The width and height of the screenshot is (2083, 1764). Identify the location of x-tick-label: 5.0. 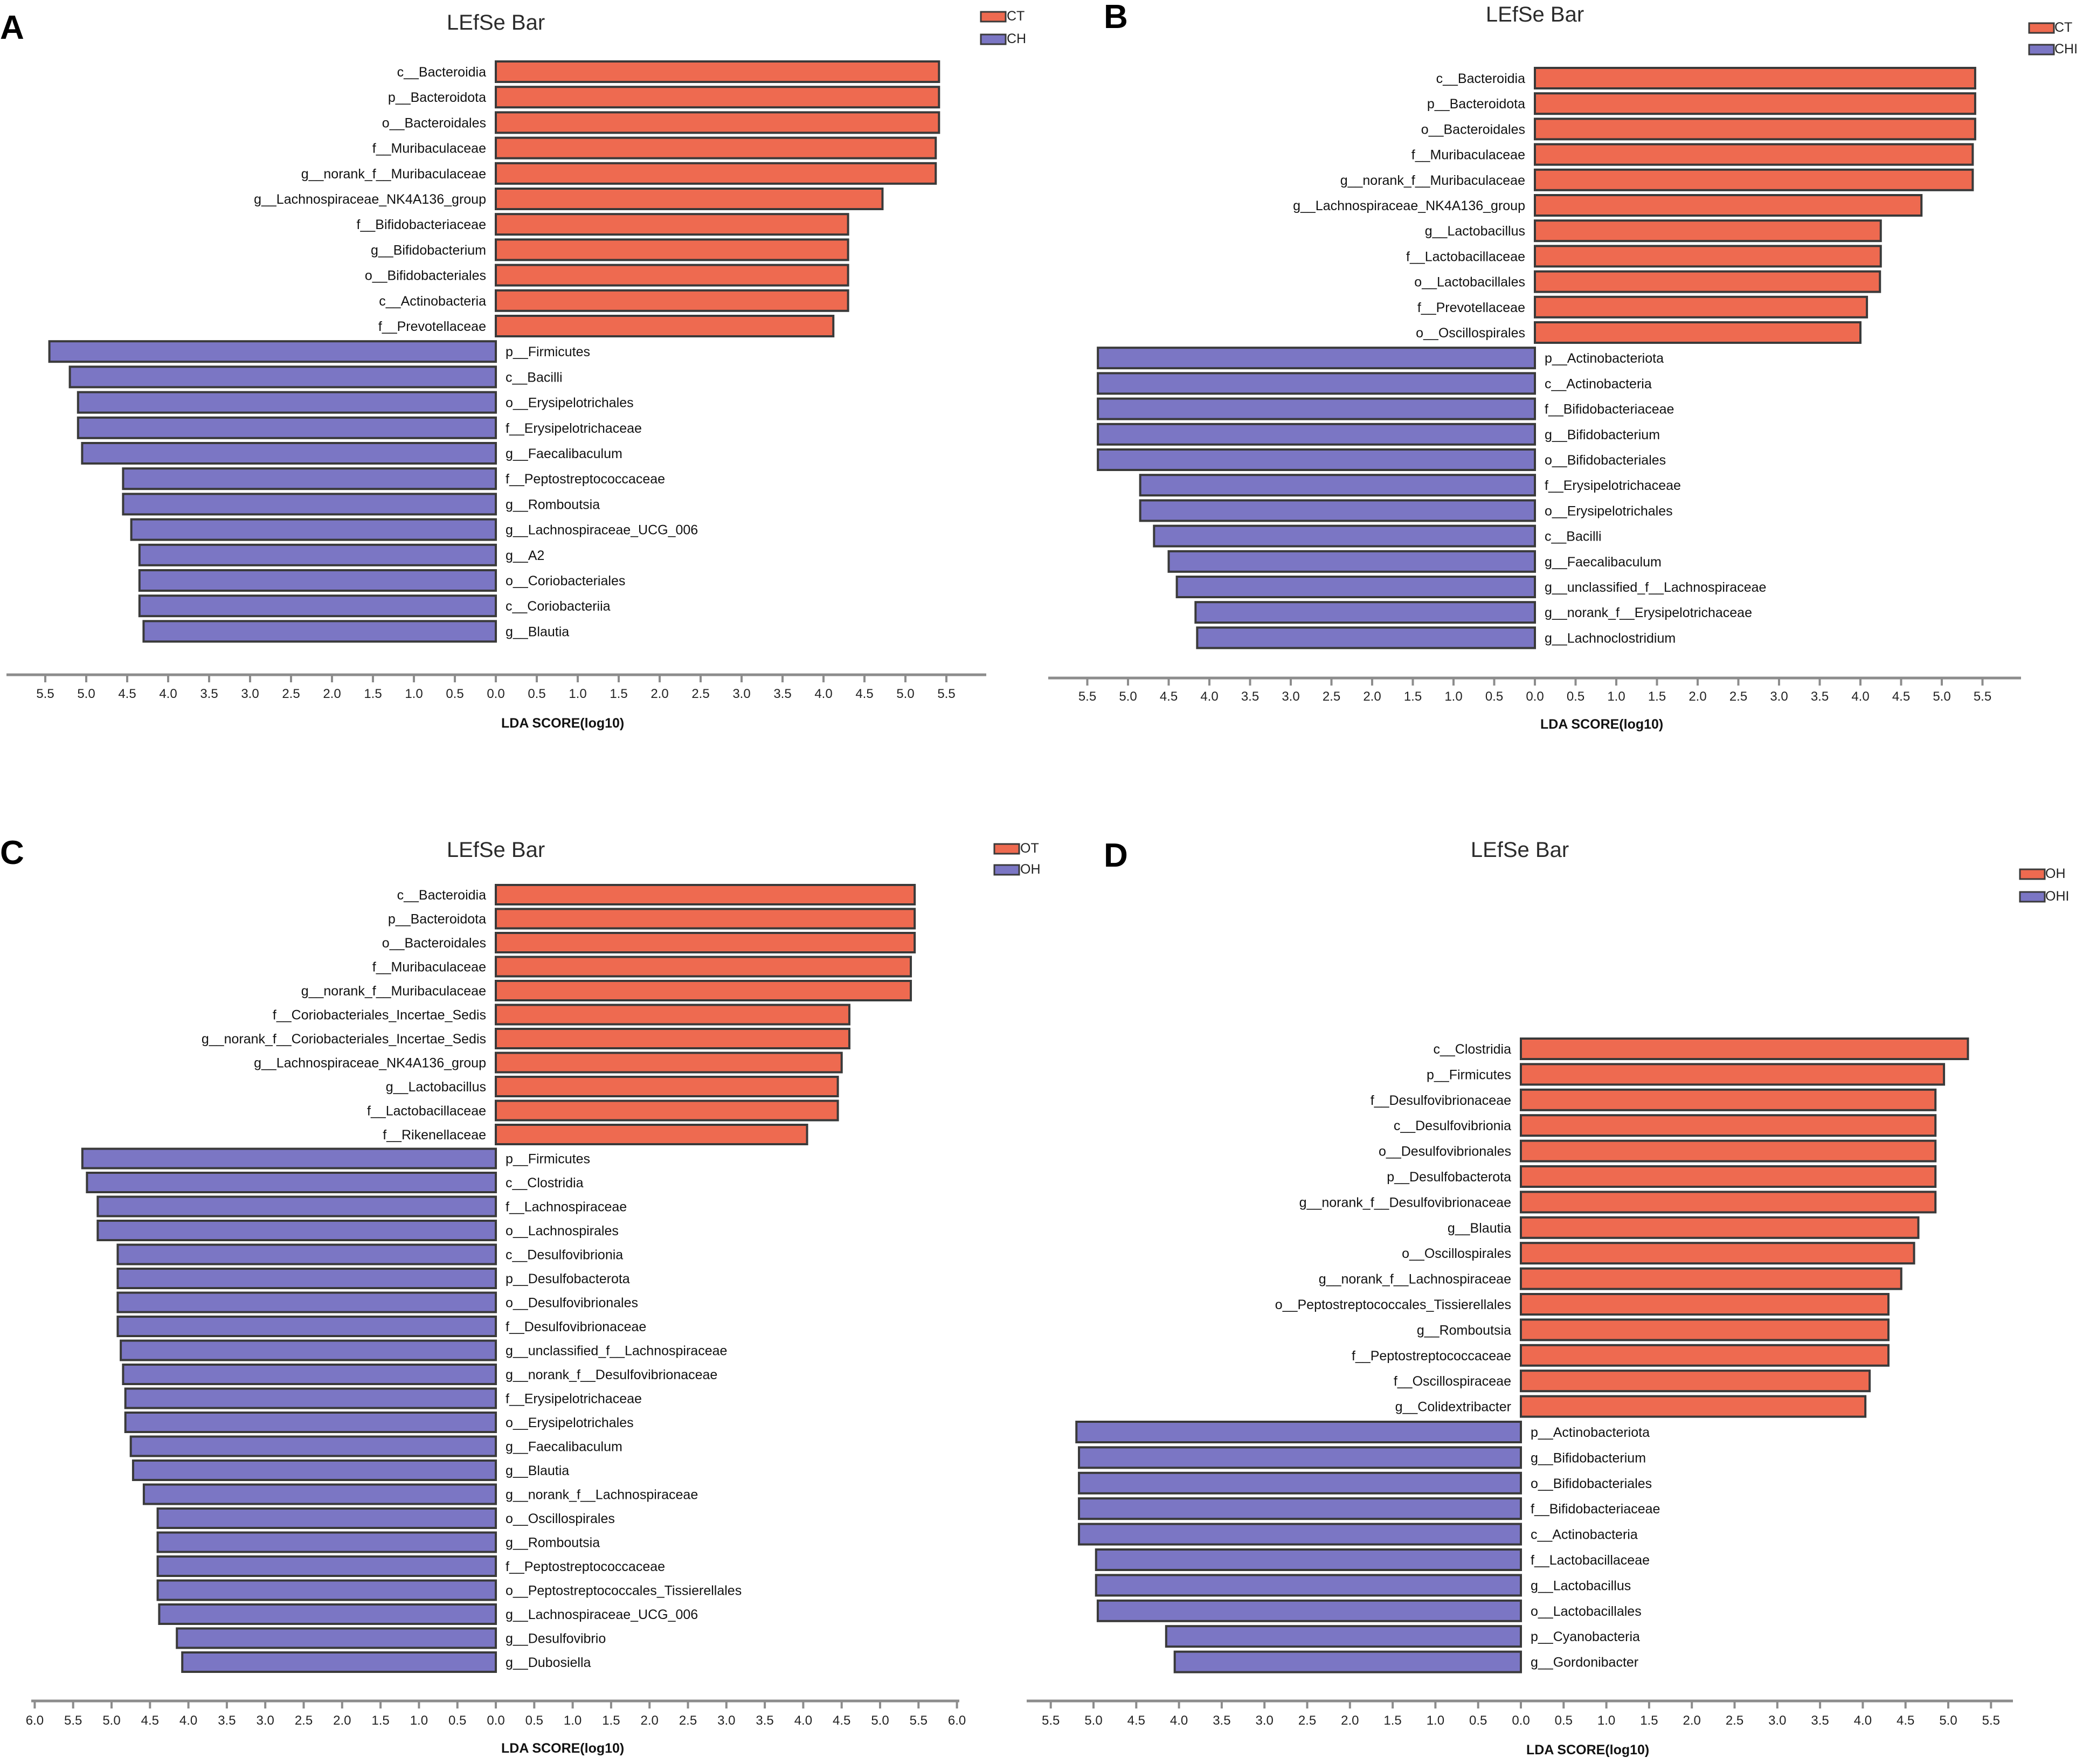
(905, 694).